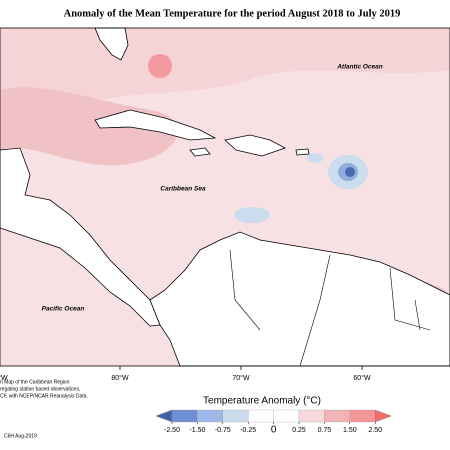 This screenshot has width=450, height=450. I want to click on colorbar-tick-label: -1.50, so click(197, 430).